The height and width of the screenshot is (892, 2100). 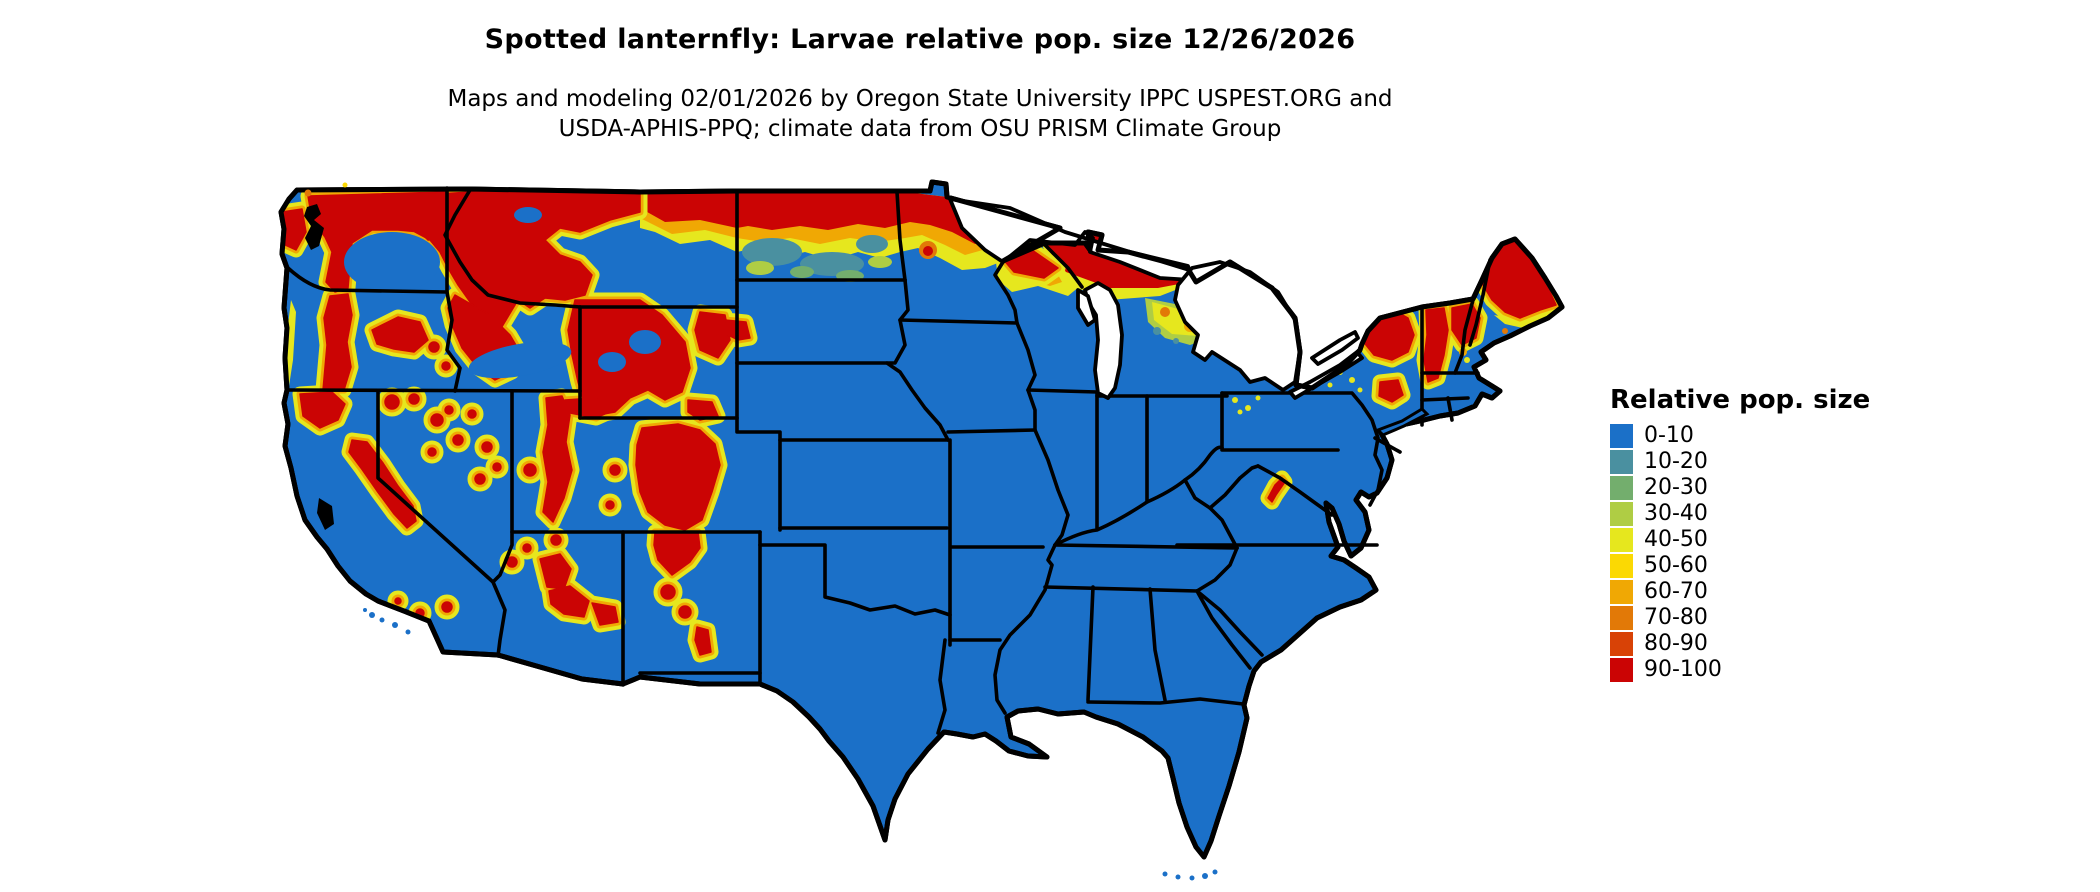 I want to click on legend-row: 80-90, so click(x=1740, y=644).